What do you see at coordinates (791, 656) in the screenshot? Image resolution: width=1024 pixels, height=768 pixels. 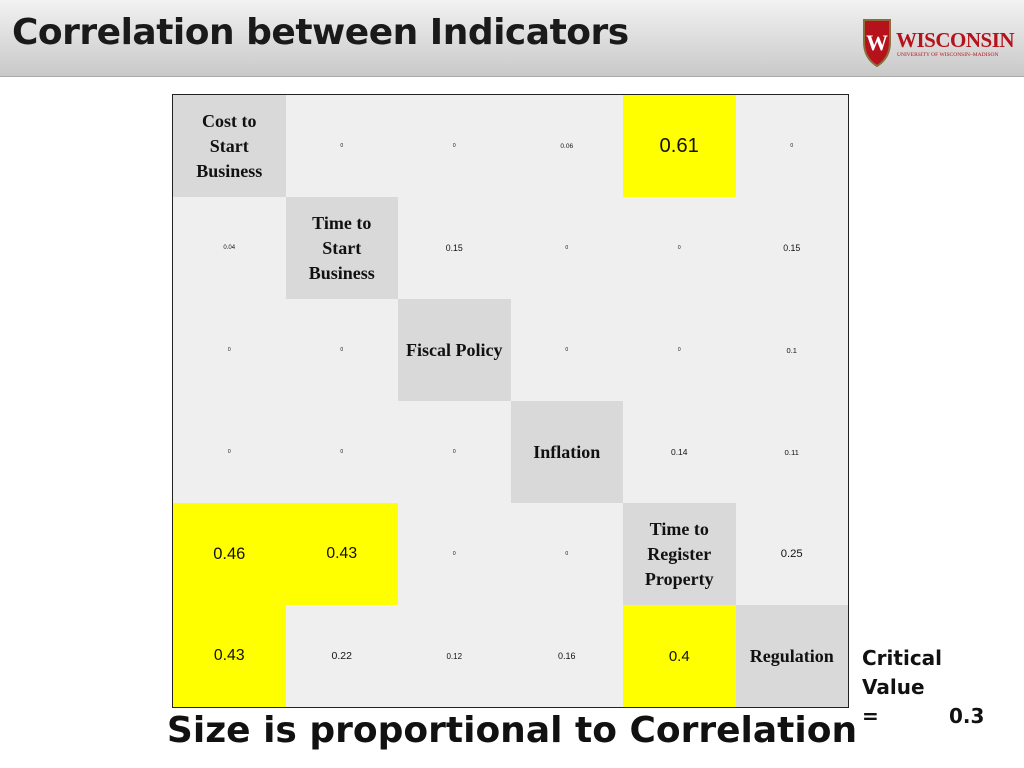 I see `diagonal-label: Regulation` at bounding box center [791, 656].